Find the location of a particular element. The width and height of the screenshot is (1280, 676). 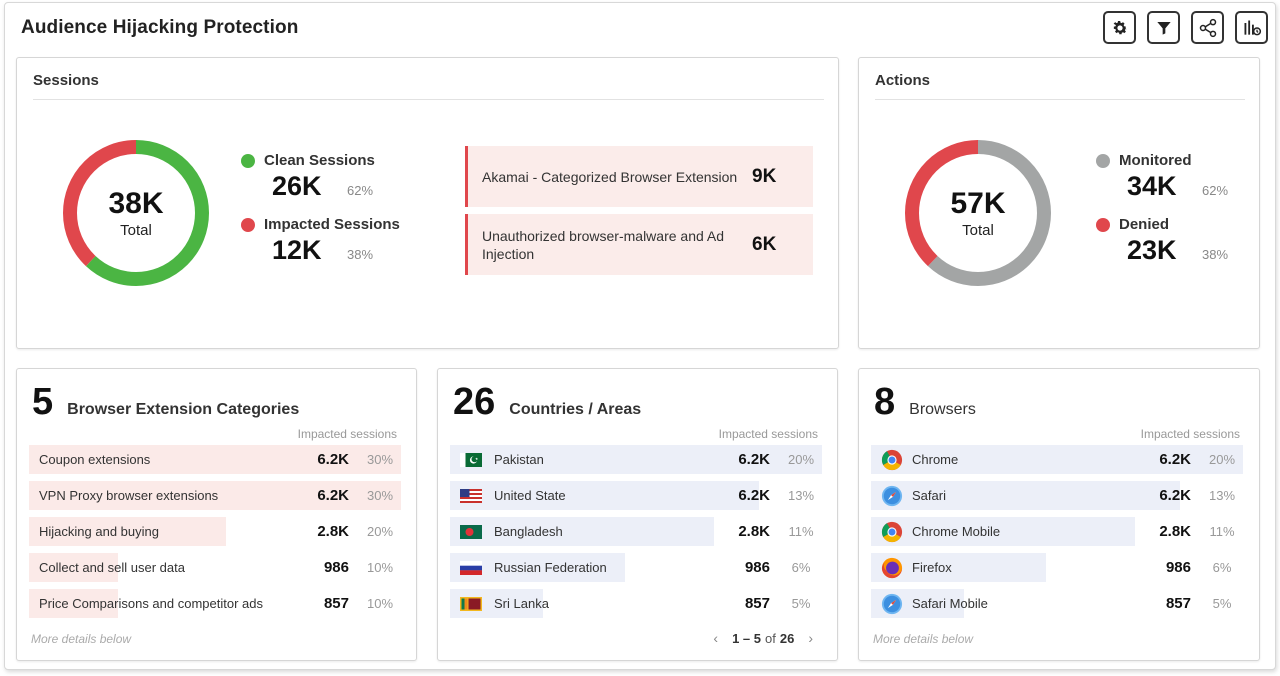

filter-icon is located at coordinates (1163, 28).